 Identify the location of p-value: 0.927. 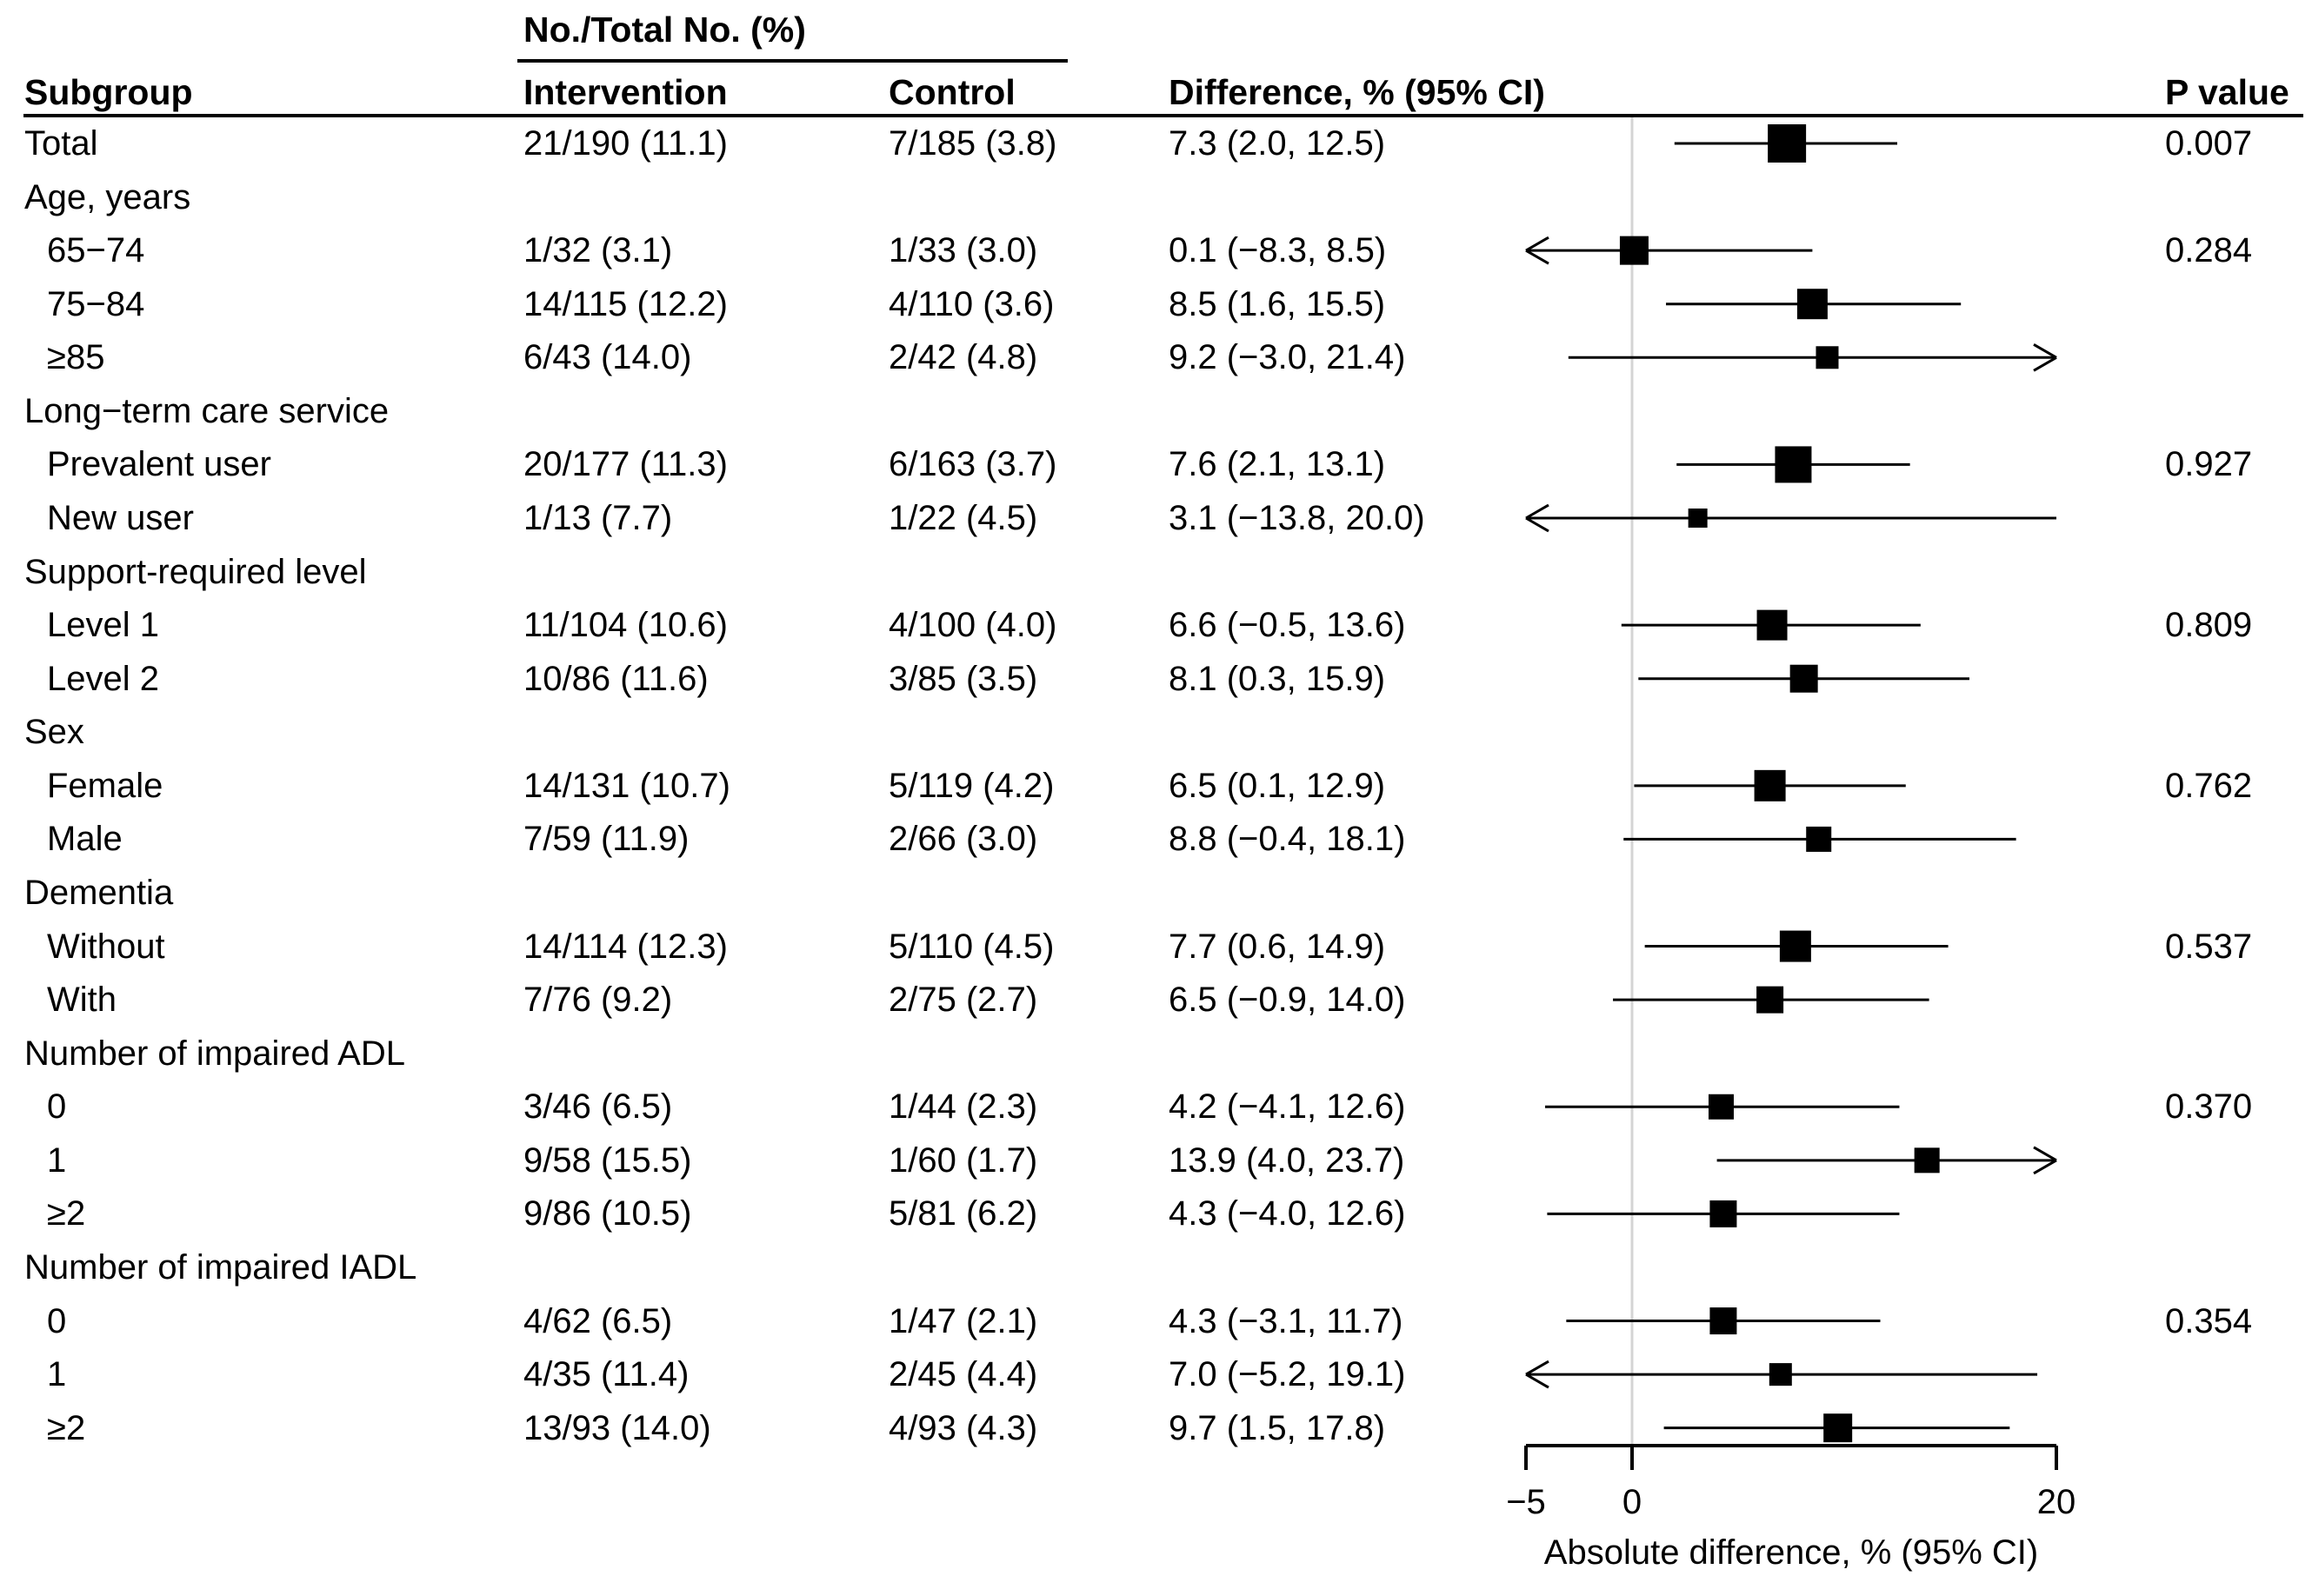
(2209, 465).